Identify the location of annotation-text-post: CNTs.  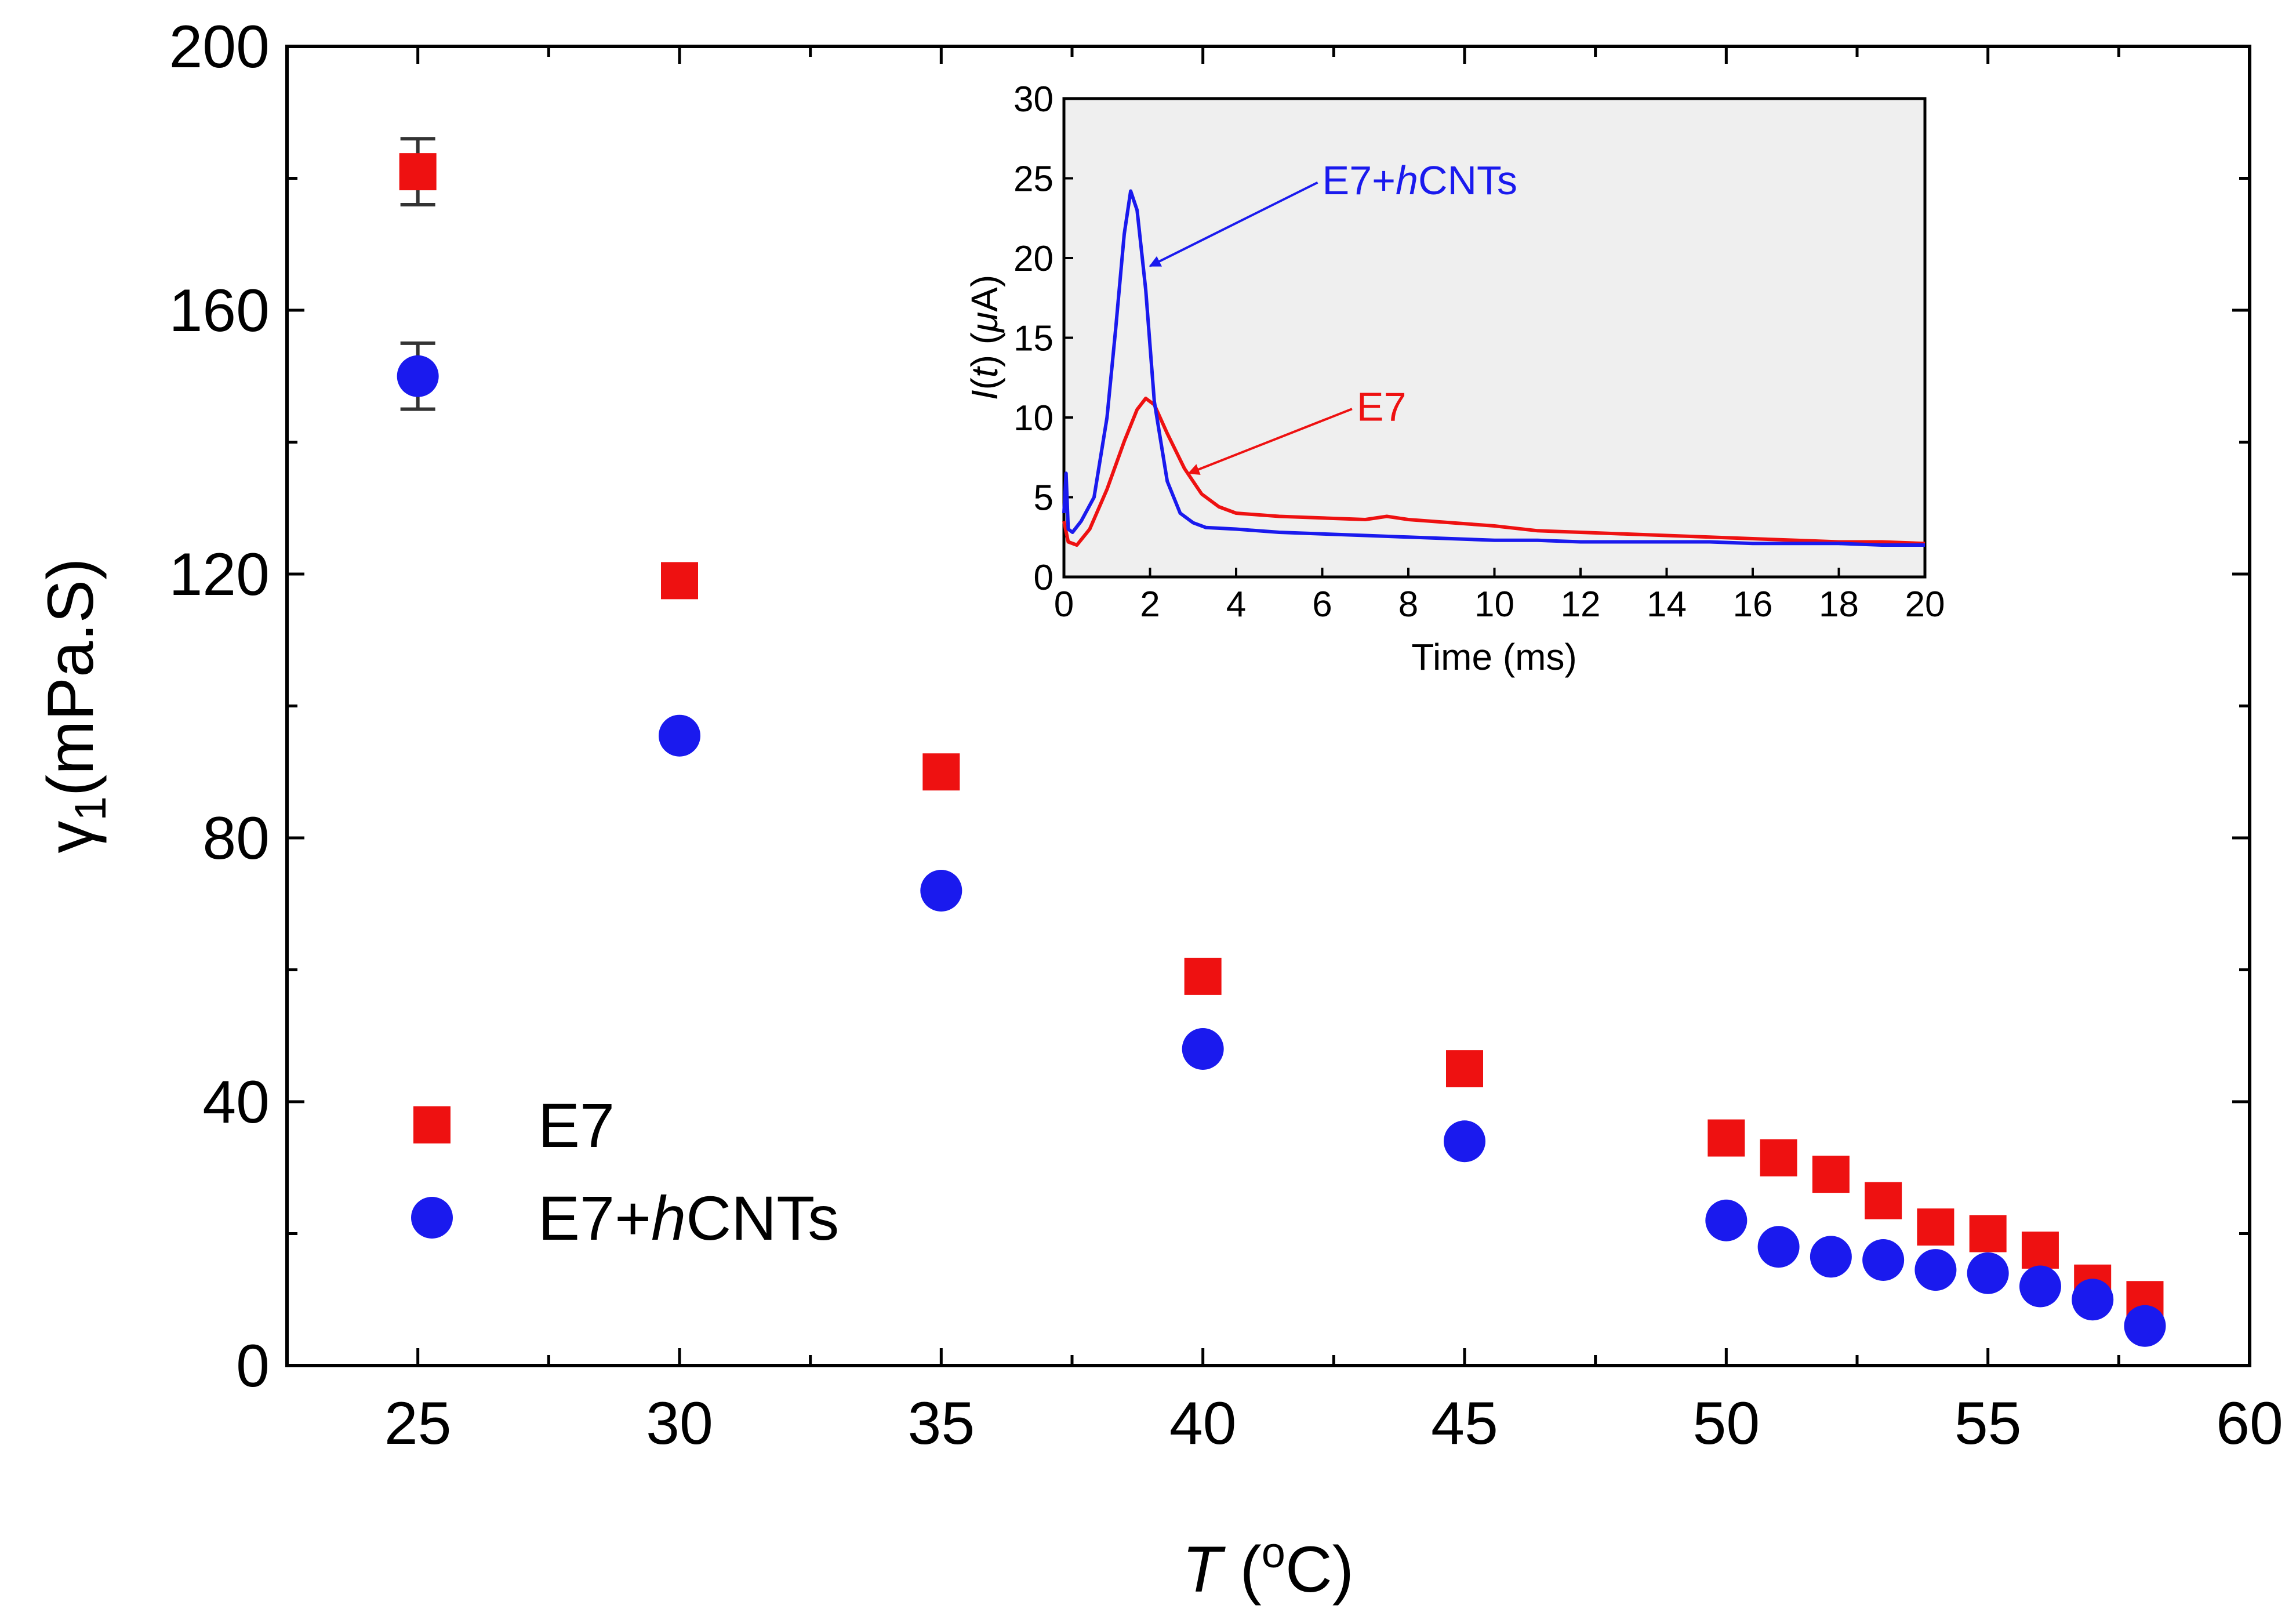
(1467, 181).